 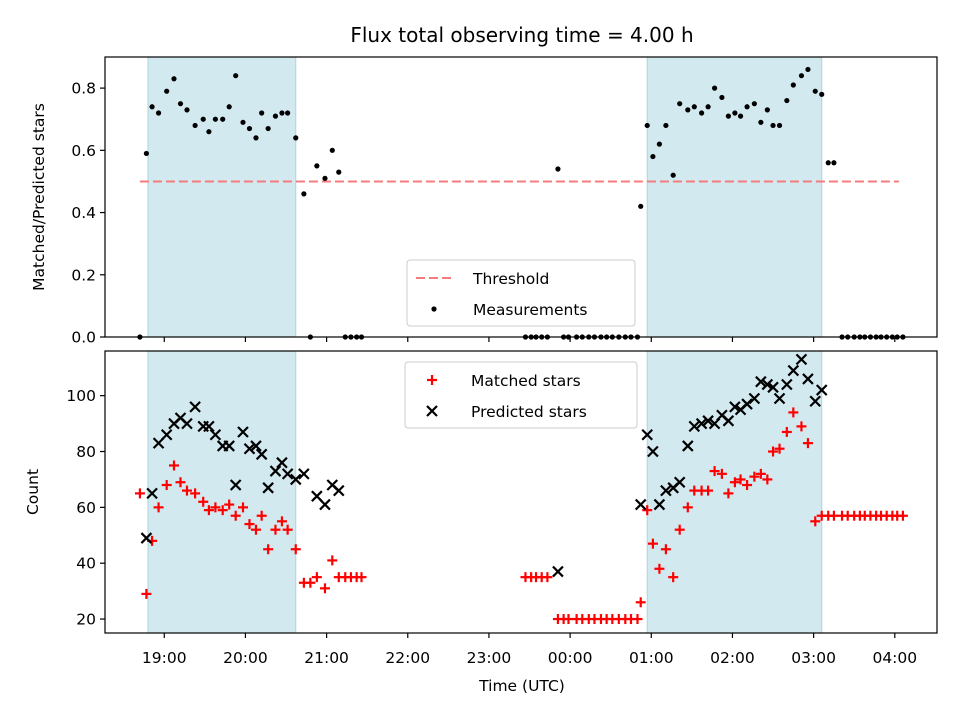 What do you see at coordinates (83, 89) in the screenshot?
I see `y-tick-label: 0.8` at bounding box center [83, 89].